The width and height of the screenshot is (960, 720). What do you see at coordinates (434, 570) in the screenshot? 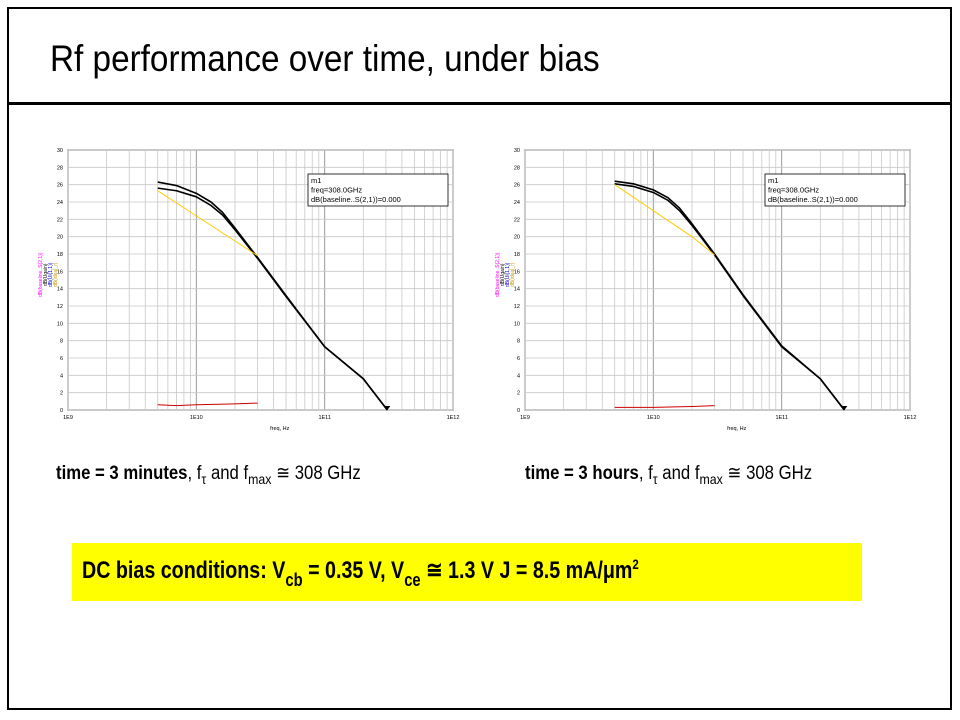
I see `bias-approx: ≅` at bounding box center [434, 570].